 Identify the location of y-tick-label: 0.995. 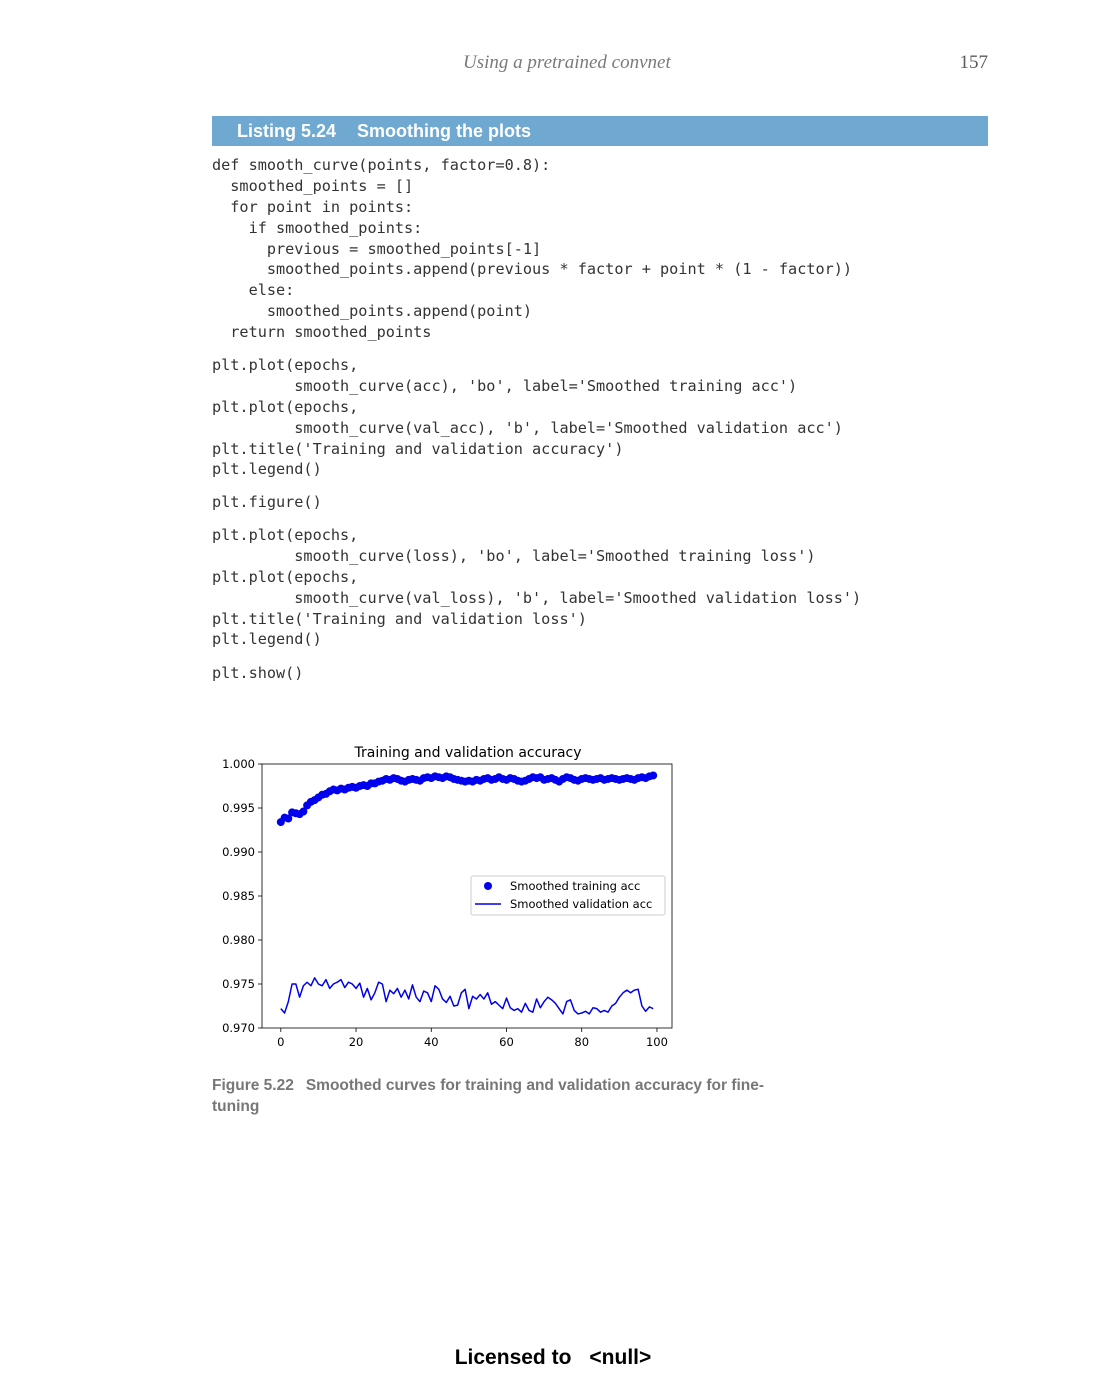
(238, 808).